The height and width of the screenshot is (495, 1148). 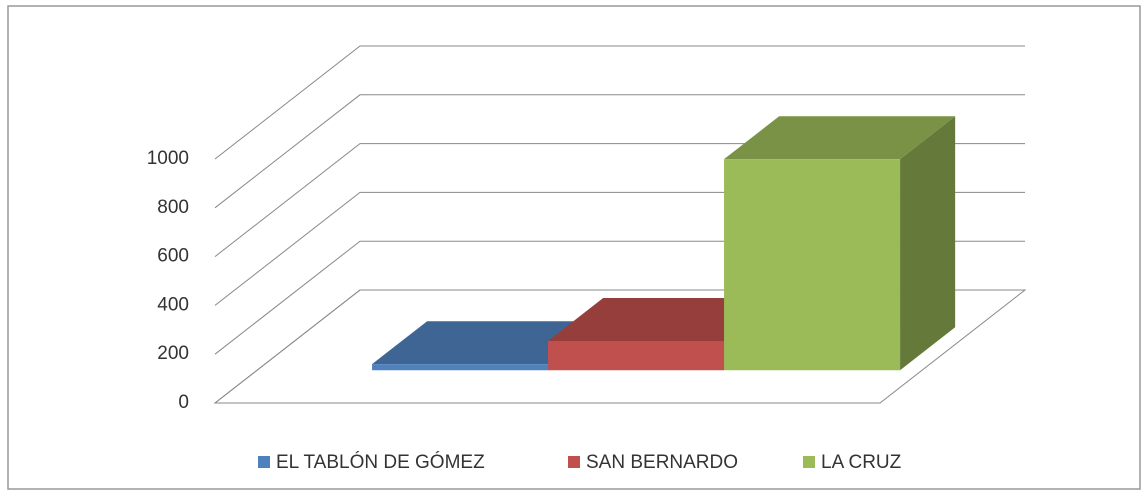 I want to click on y-tick-label: 0, so click(x=183, y=402).